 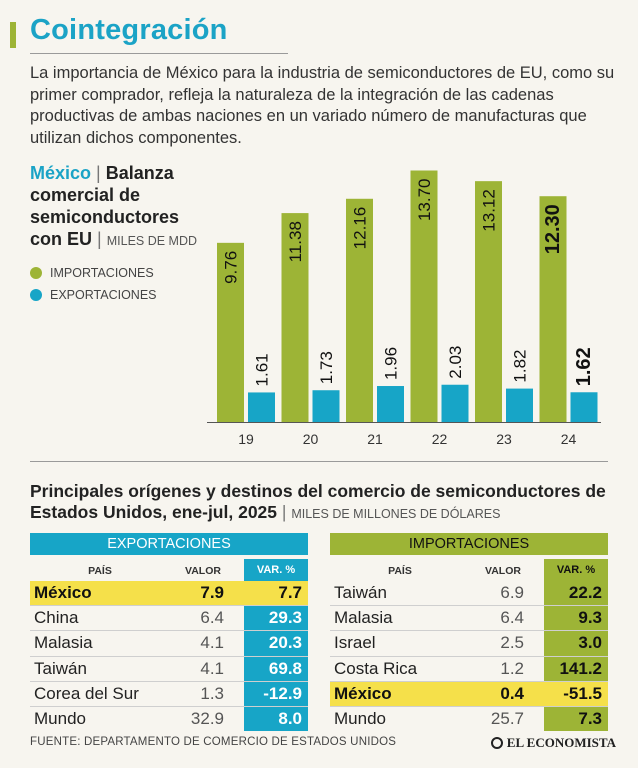 What do you see at coordinates (360, 228) in the screenshot?
I see `import-value-label: 12.16` at bounding box center [360, 228].